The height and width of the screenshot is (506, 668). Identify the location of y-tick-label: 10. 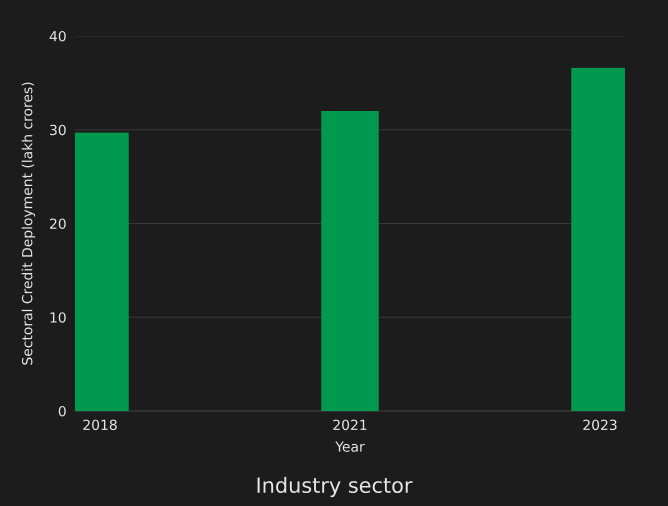
(58, 317).